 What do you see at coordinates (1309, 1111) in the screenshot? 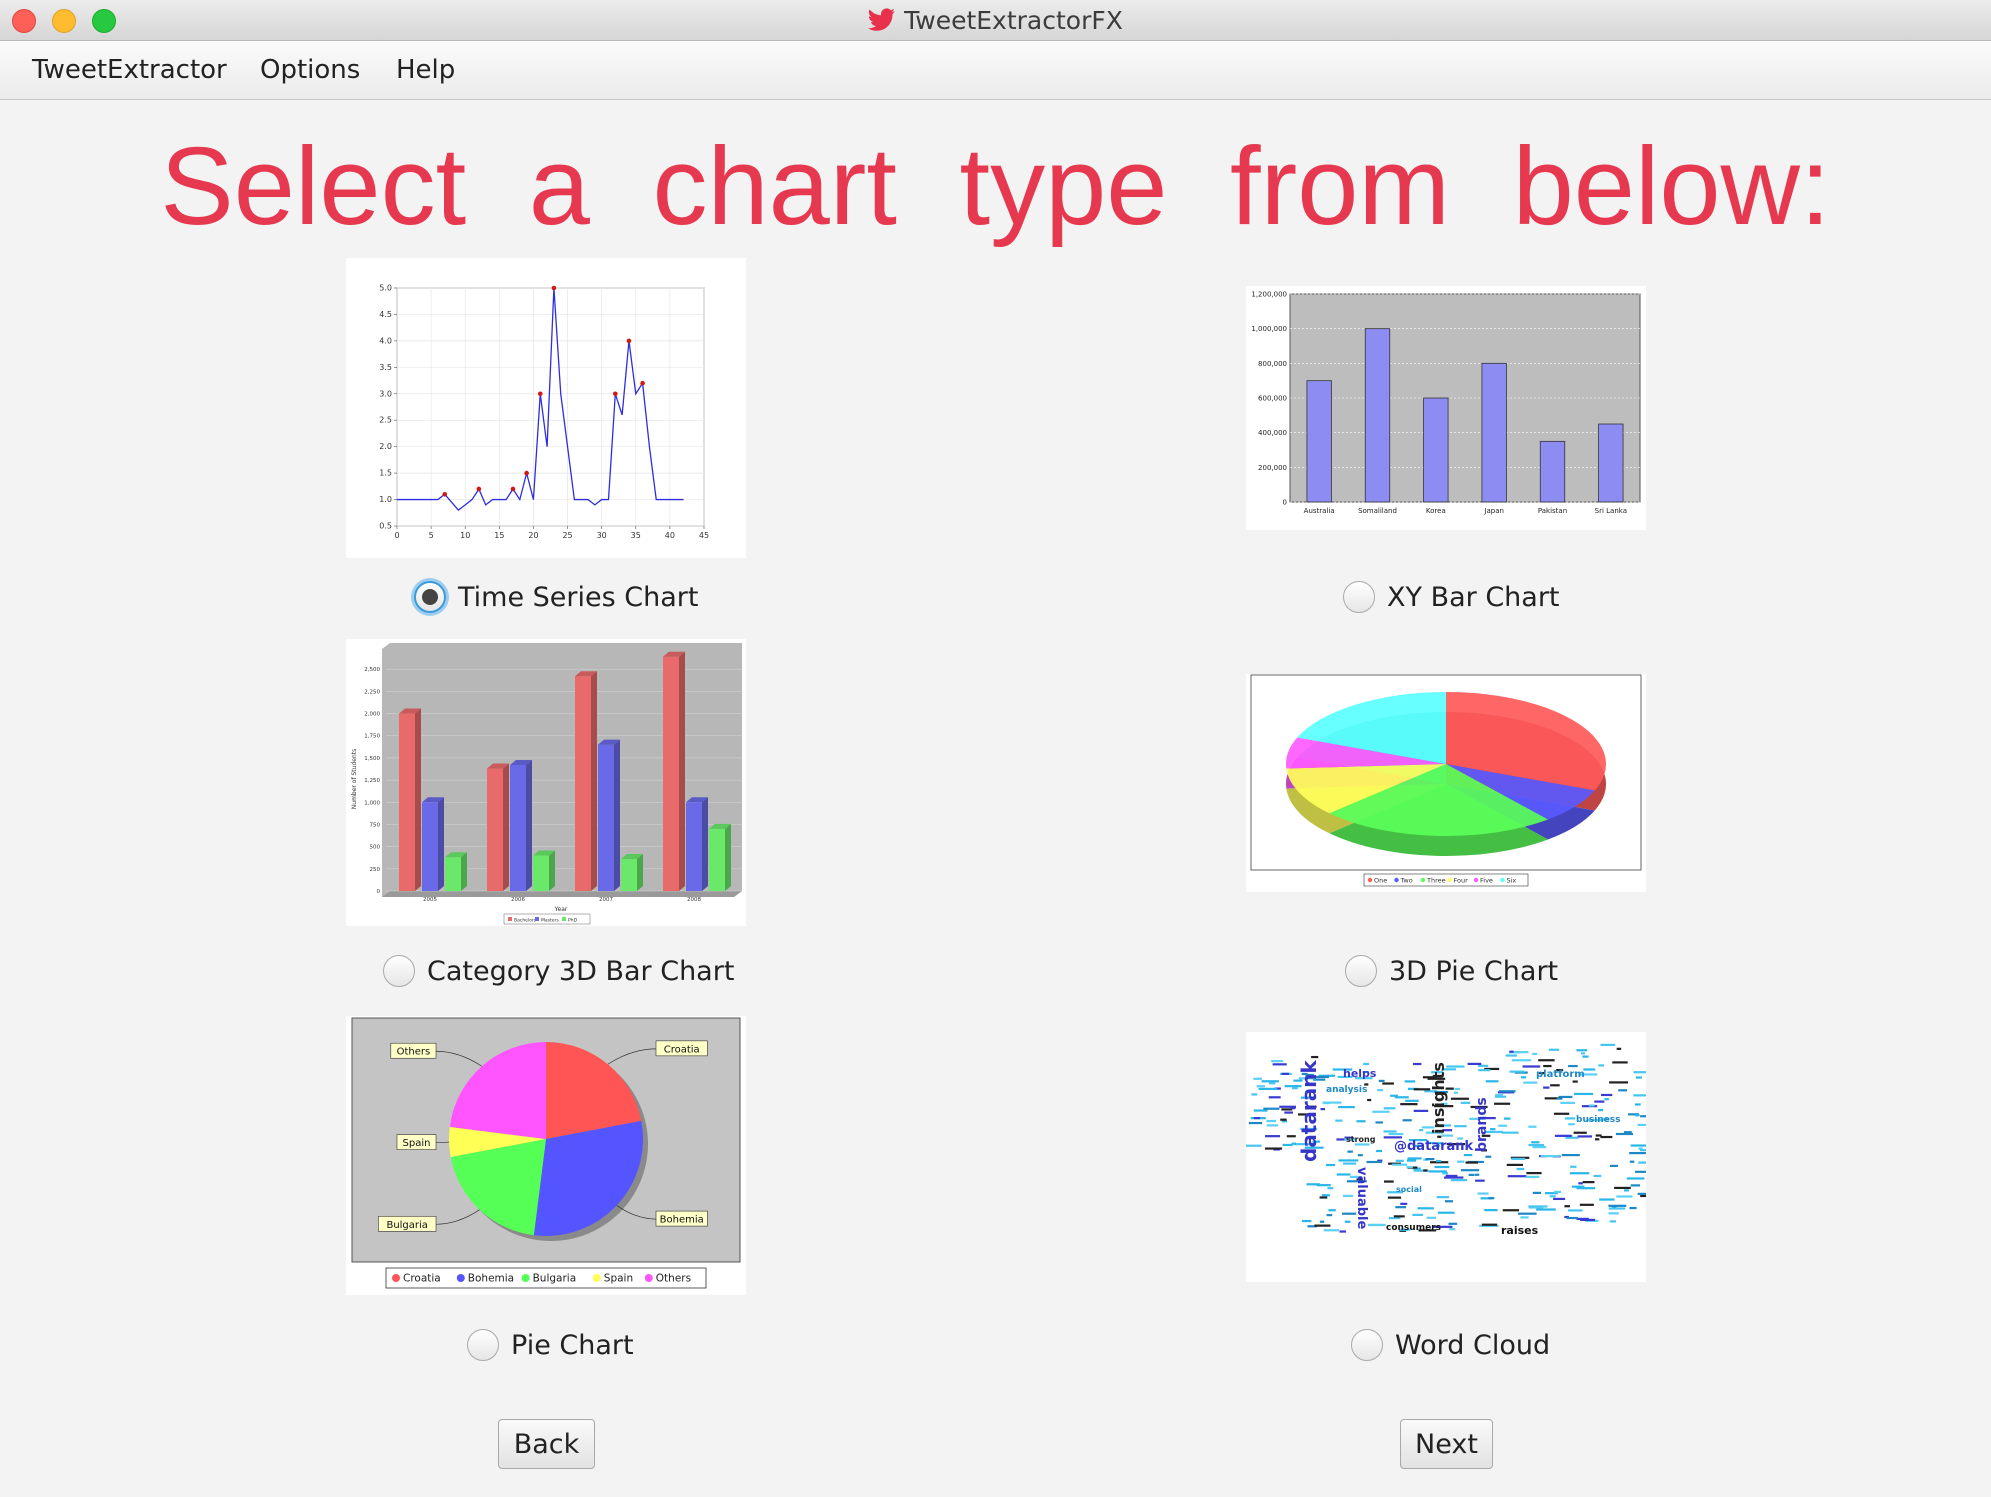
I see `cloud-word: datarank` at bounding box center [1309, 1111].